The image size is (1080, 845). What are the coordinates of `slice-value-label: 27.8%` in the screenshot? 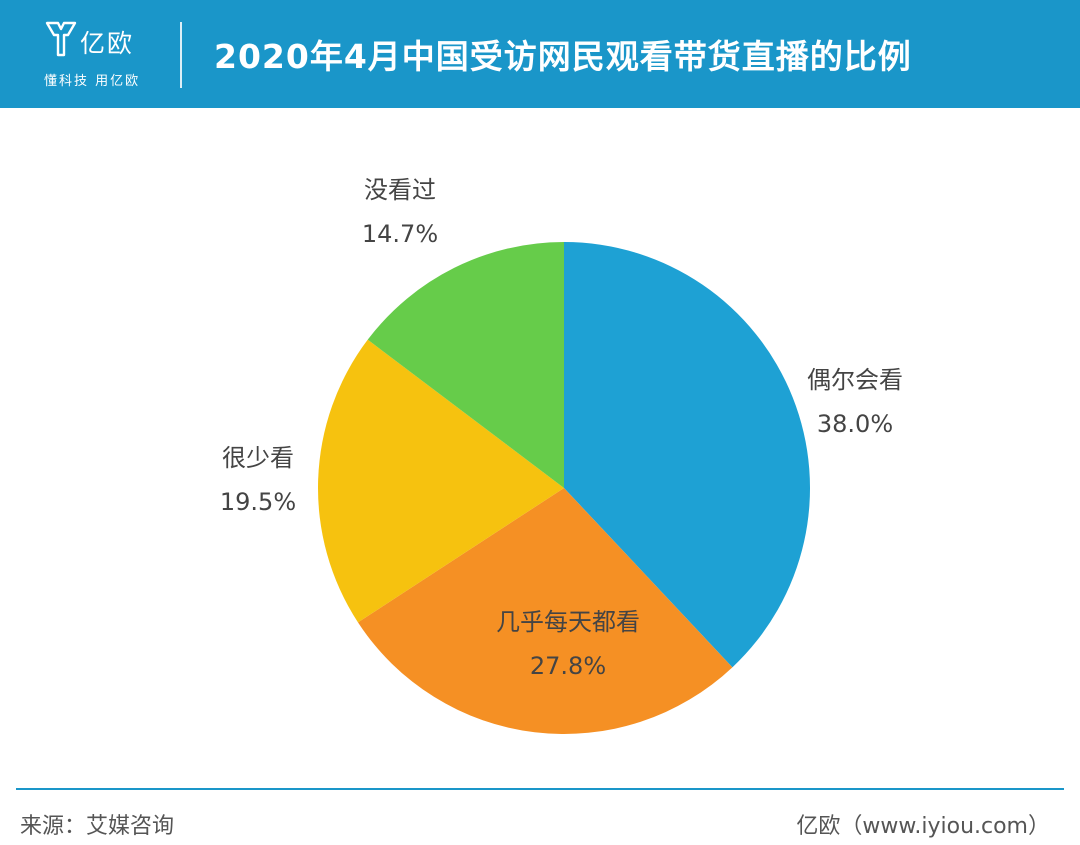 It's located at (568, 666).